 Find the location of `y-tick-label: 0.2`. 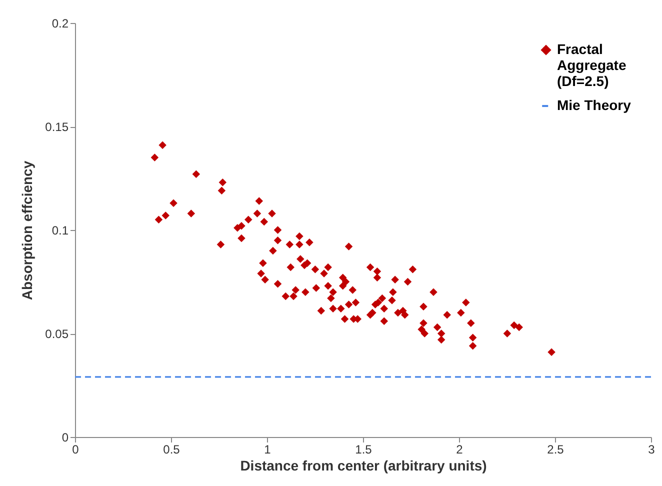

y-tick-label: 0.2 is located at coordinates (60, 23).